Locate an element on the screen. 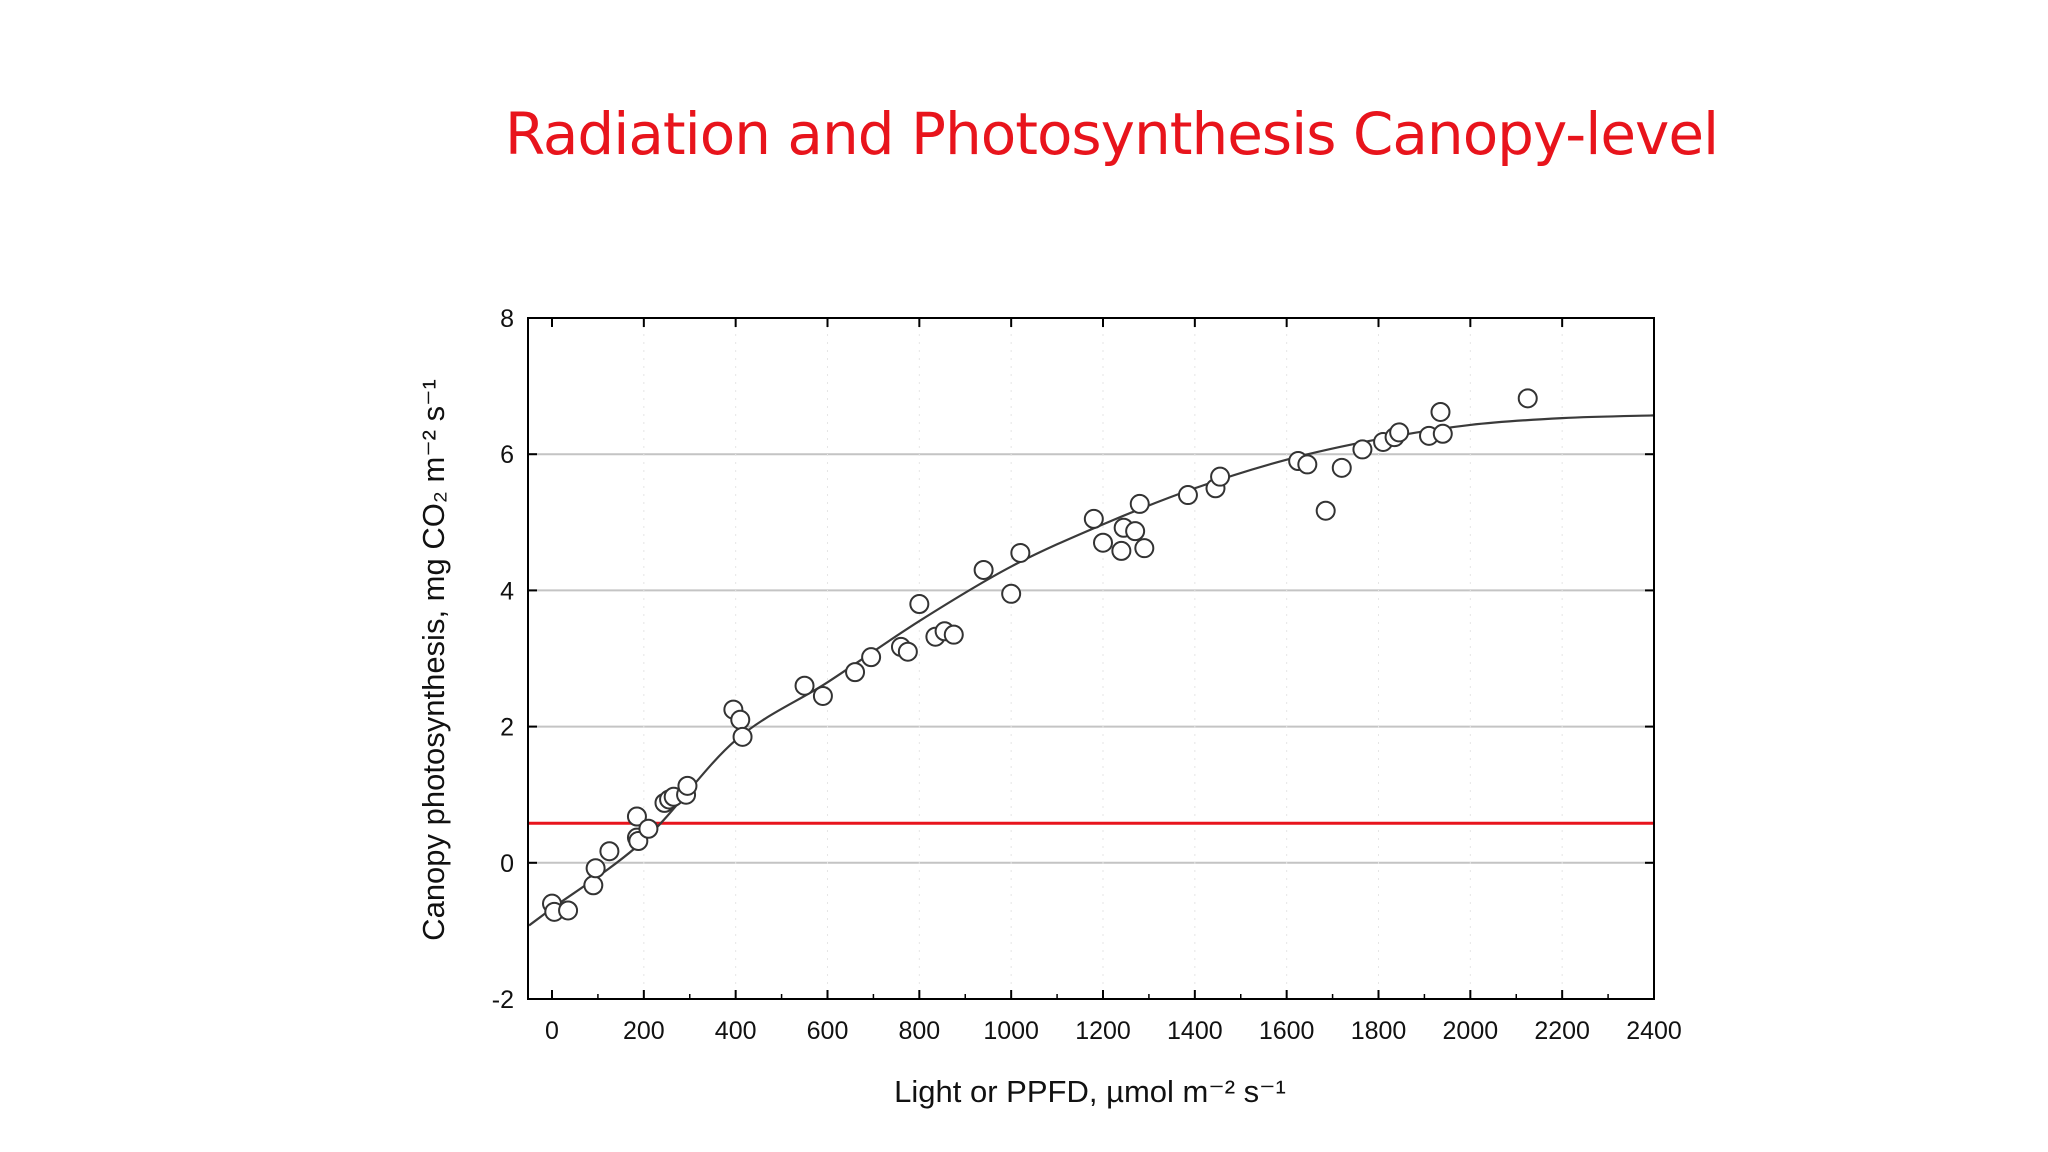 The height and width of the screenshot is (1152, 2048). x-tick-label: 1000 is located at coordinates (1011, 1031).